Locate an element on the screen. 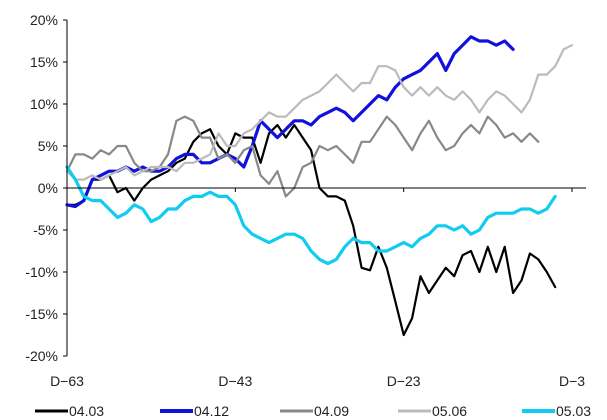 The image size is (607, 420). legend-label-04.03: 04.03 is located at coordinates (86, 411).